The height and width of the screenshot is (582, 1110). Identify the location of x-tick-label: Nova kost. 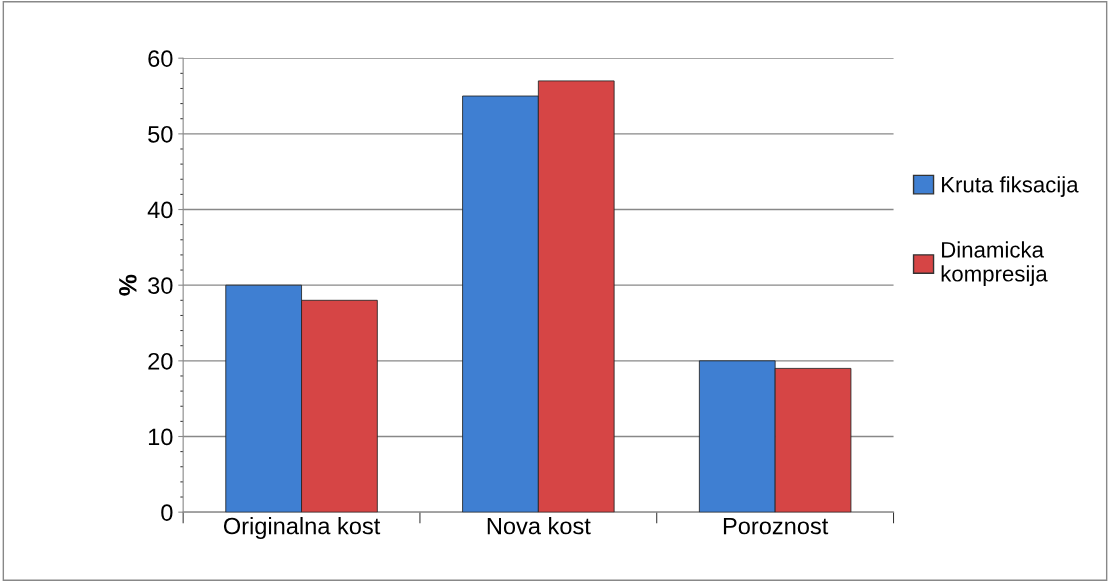
(539, 526).